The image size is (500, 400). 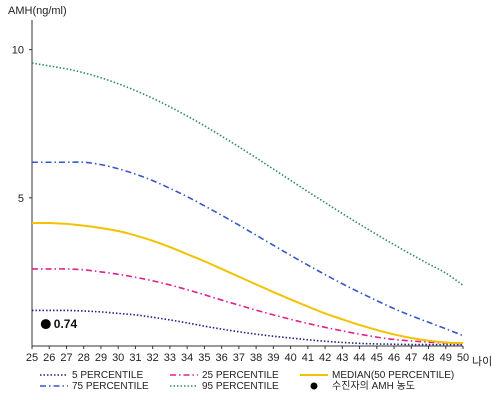 I want to click on legend-label: 95 PERCENTILE, so click(x=240, y=386).